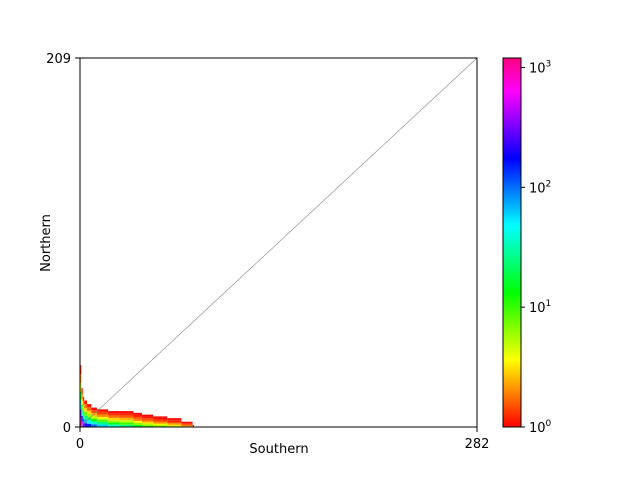  What do you see at coordinates (540, 187) in the screenshot?
I see `colorbar-tick-label-2: 10²` at bounding box center [540, 187].